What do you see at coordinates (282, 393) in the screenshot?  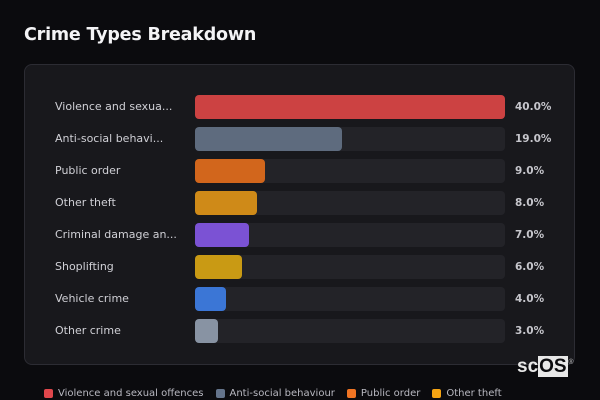 I see `legend-label: Anti-social behaviour` at bounding box center [282, 393].